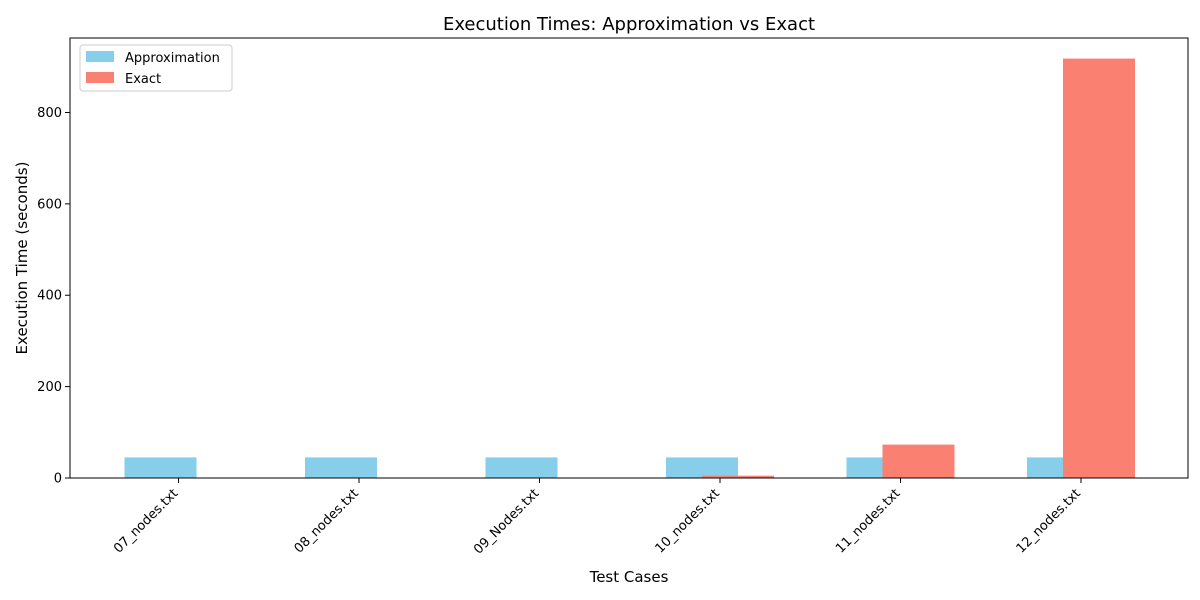  What do you see at coordinates (100, 56) in the screenshot?
I see `legend-swatch-approximation` at bounding box center [100, 56].